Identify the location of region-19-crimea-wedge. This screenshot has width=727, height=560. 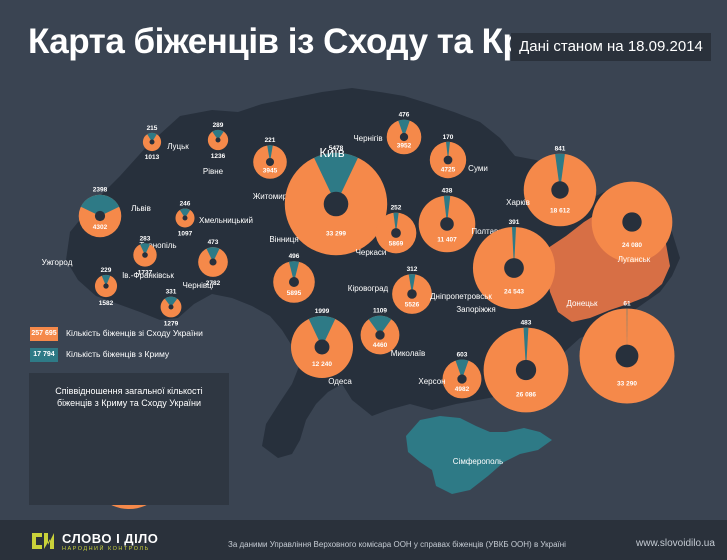
(526, 348).